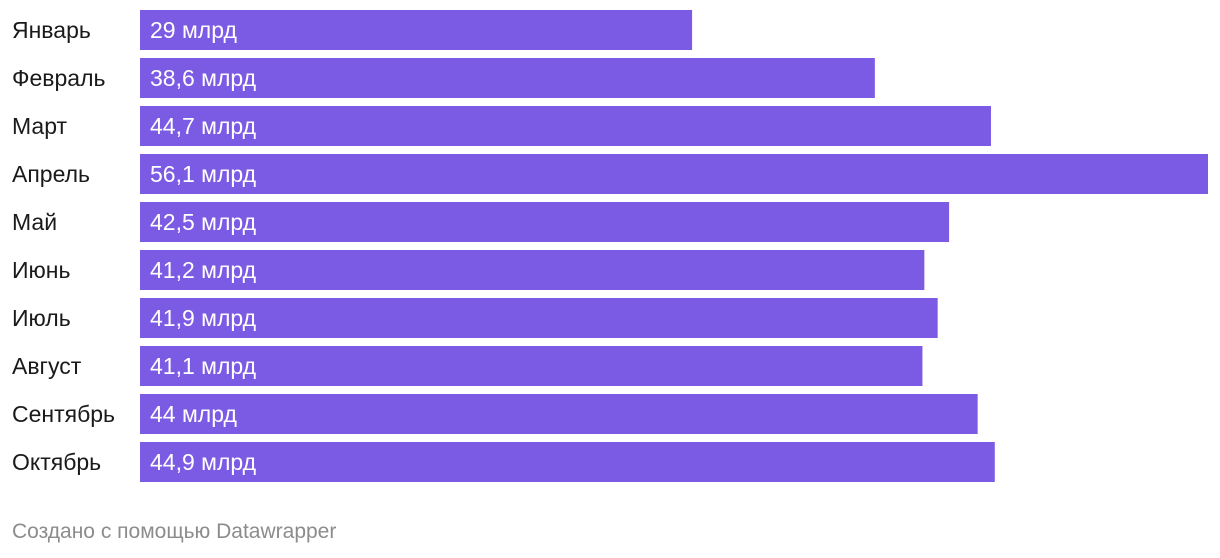  What do you see at coordinates (56, 462) in the screenshot?
I see `category-label: Октябрь` at bounding box center [56, 462].